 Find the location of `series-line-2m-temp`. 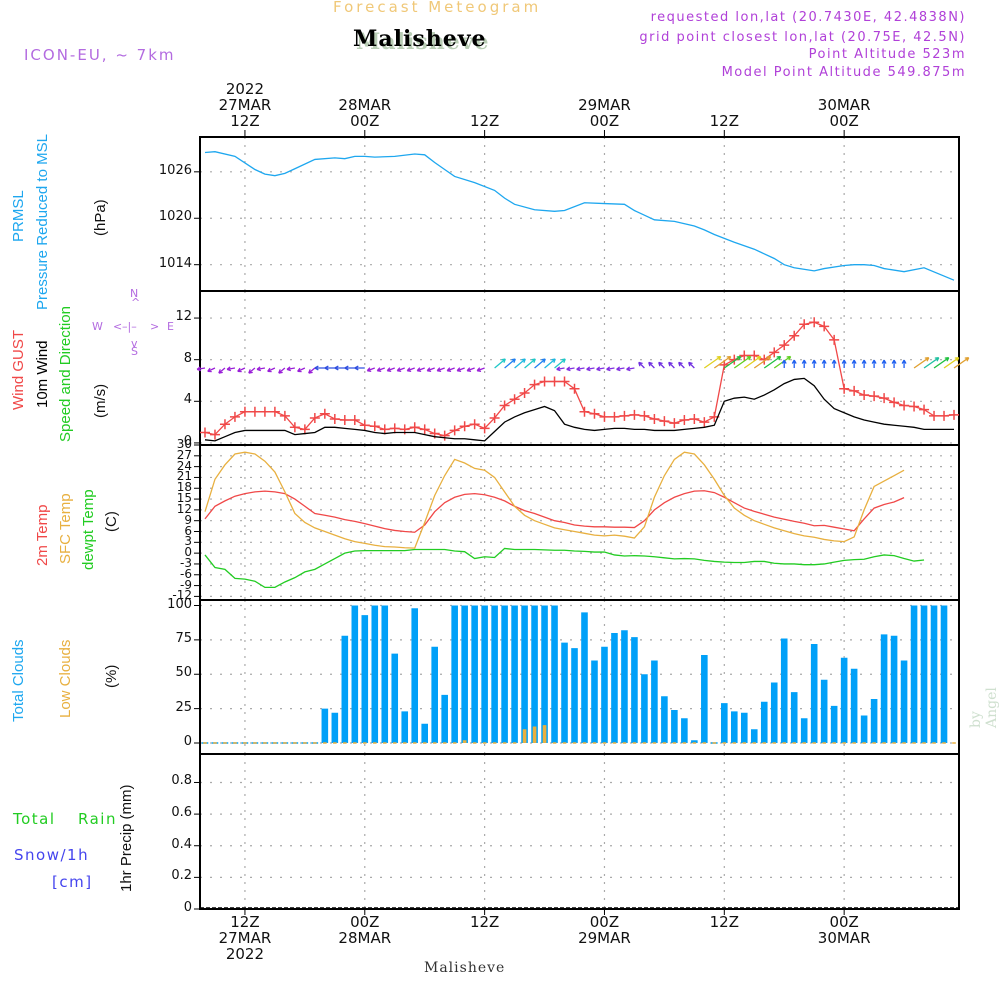

series-line-2m-temp is located at coordinates (554, 511).